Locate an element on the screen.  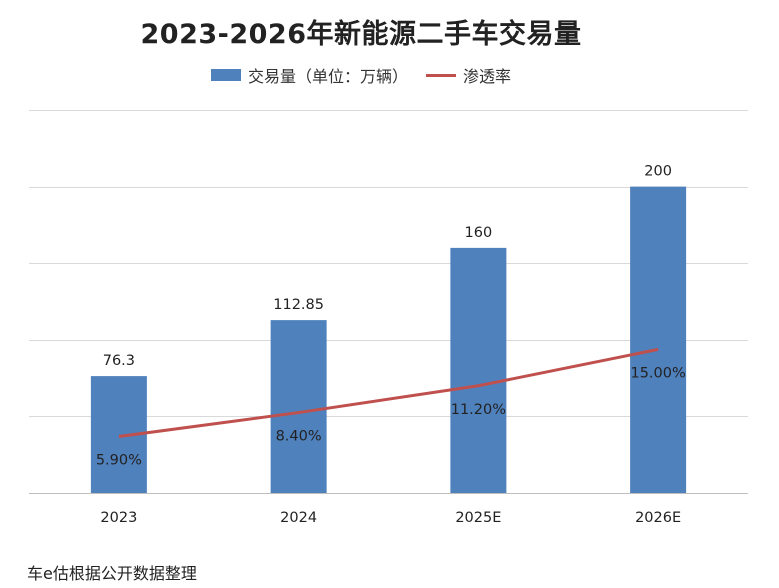
bar-2026E is located at coordinates (658, 339).